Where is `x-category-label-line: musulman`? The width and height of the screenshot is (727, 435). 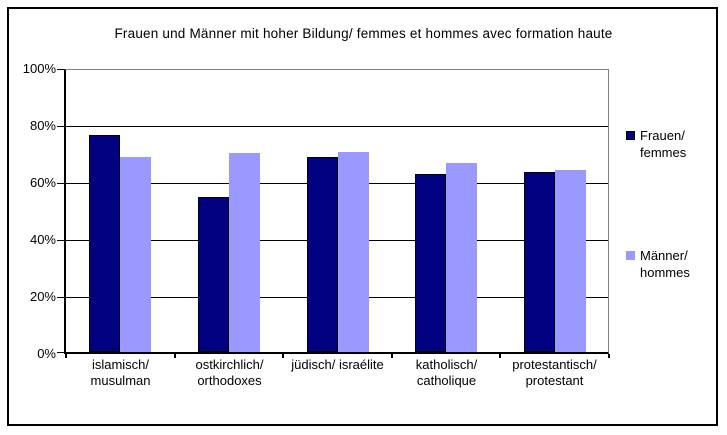
x-category-label-line: musulman is located at coordinates (120, 380).